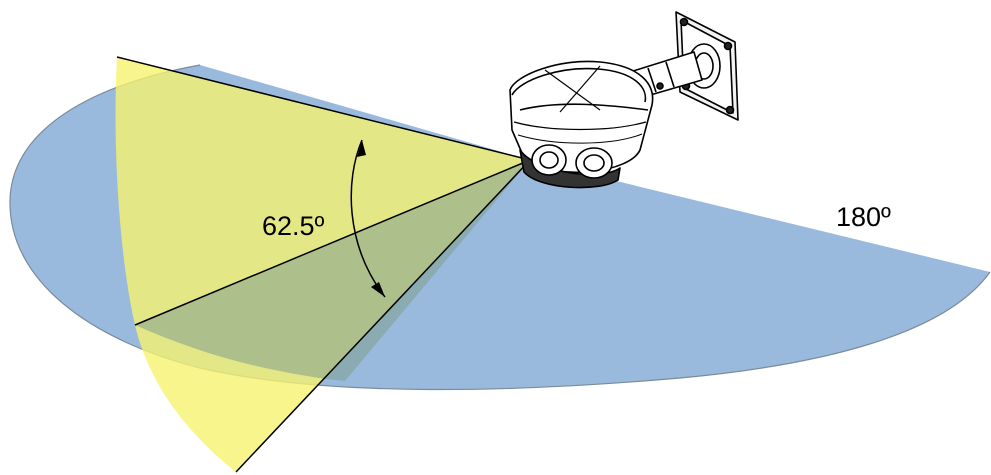 The width and height of the screenshot is (991, 475). Describe the element at coordinates (323, 108) in the screenshot. I see `vertical-fov-top-edge` at that location.